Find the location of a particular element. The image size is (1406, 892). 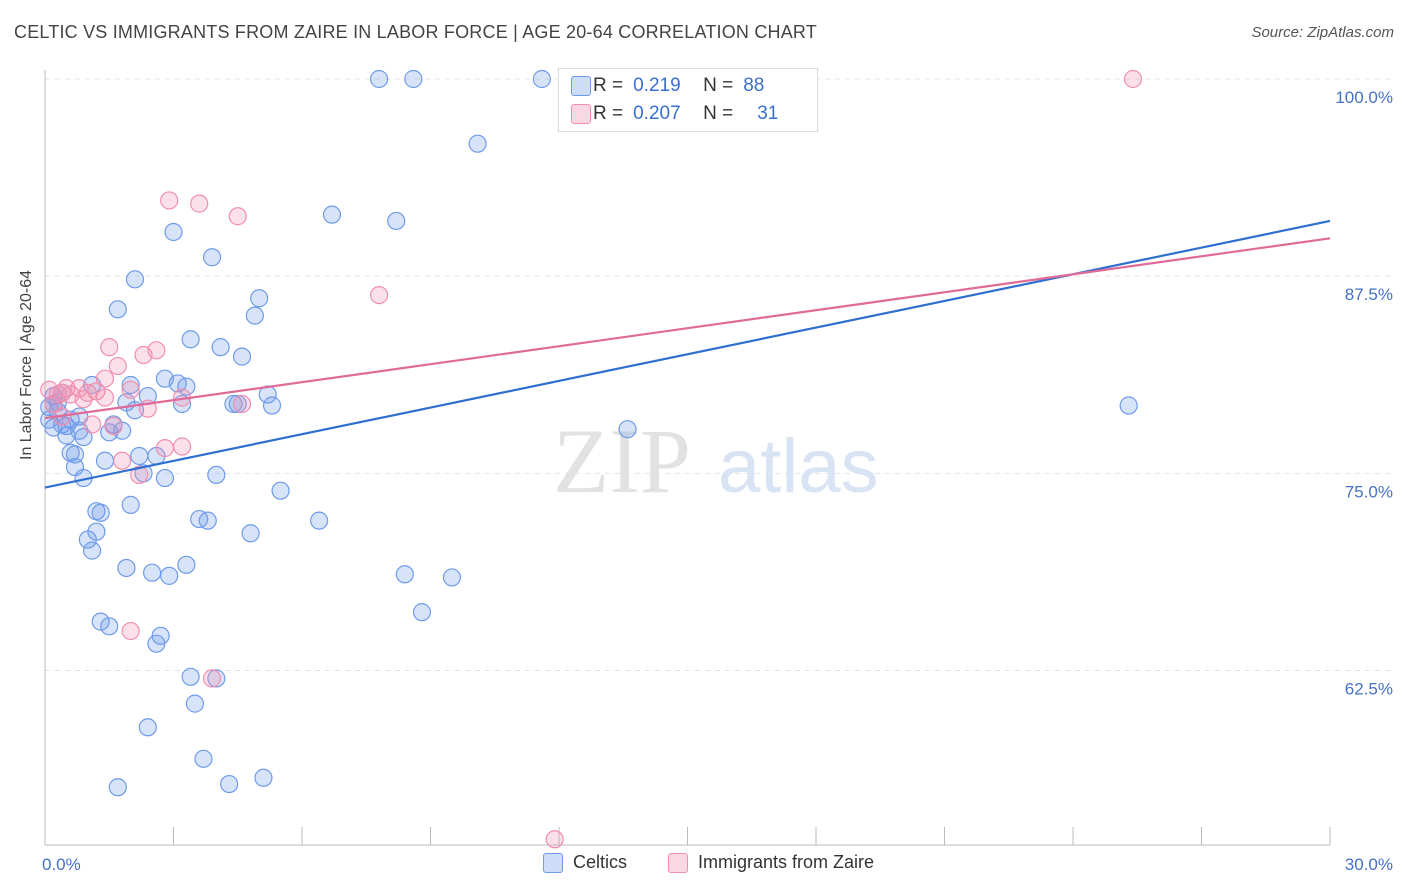

legend-stats-row-celtics: R = 0.219 N = 88 is located at coordinates (668, 86).